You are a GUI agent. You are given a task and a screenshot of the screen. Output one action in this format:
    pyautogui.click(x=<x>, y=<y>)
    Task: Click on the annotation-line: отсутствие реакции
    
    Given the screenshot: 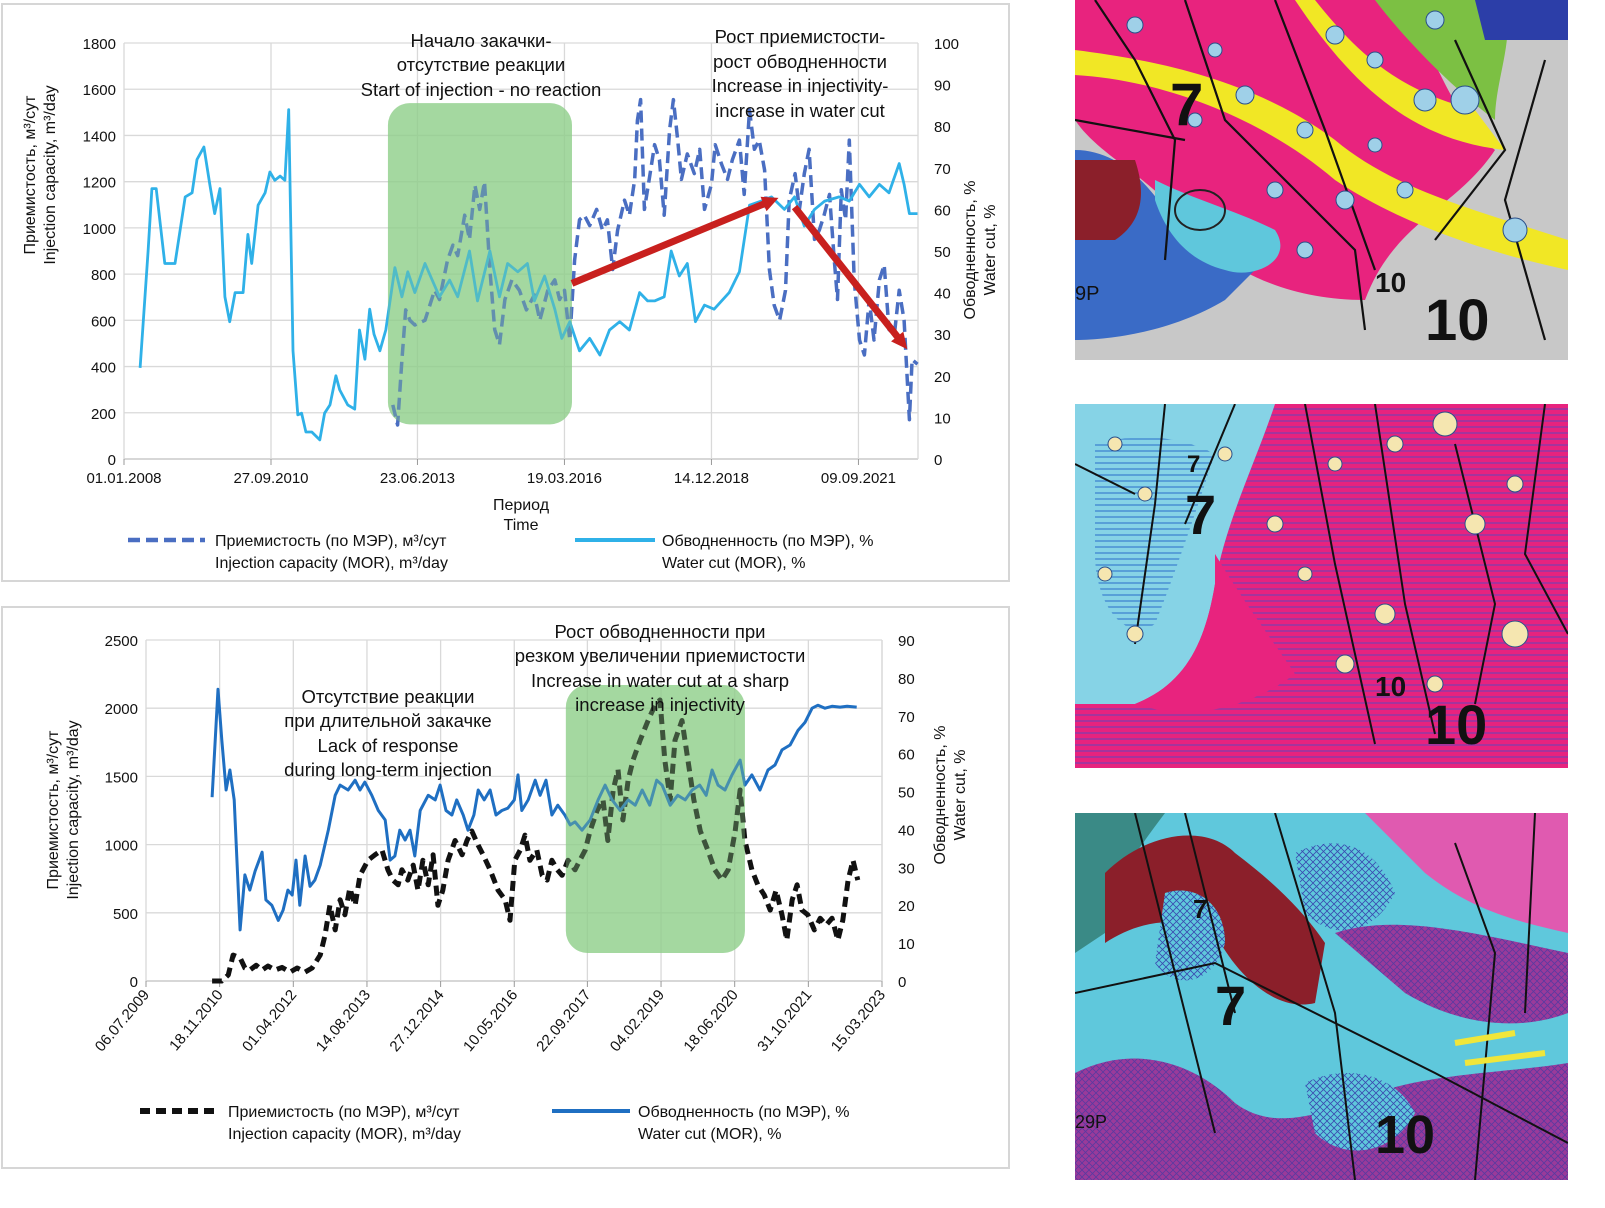 What is the action you would take?
    pyautogui.click(x=481, y=64)
    